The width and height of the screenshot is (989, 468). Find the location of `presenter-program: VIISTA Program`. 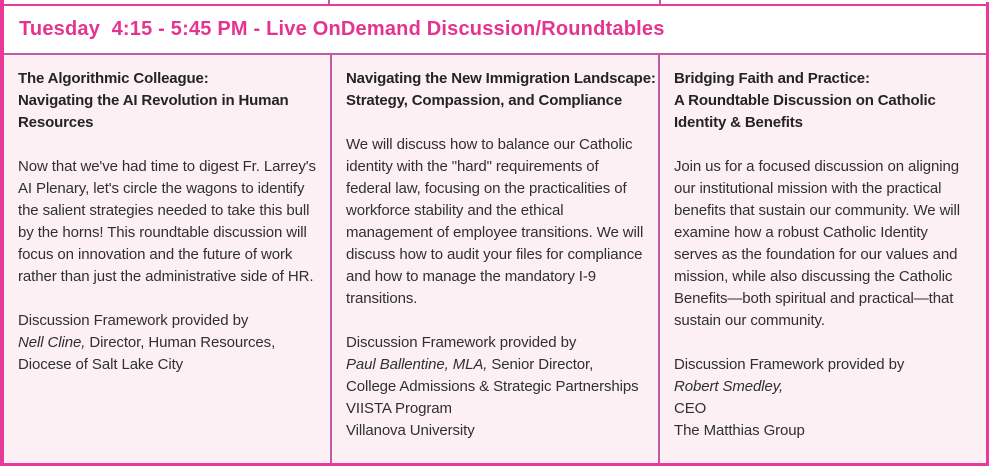

presenter-program: VIISTA Program is located at coordinates (399, 408).